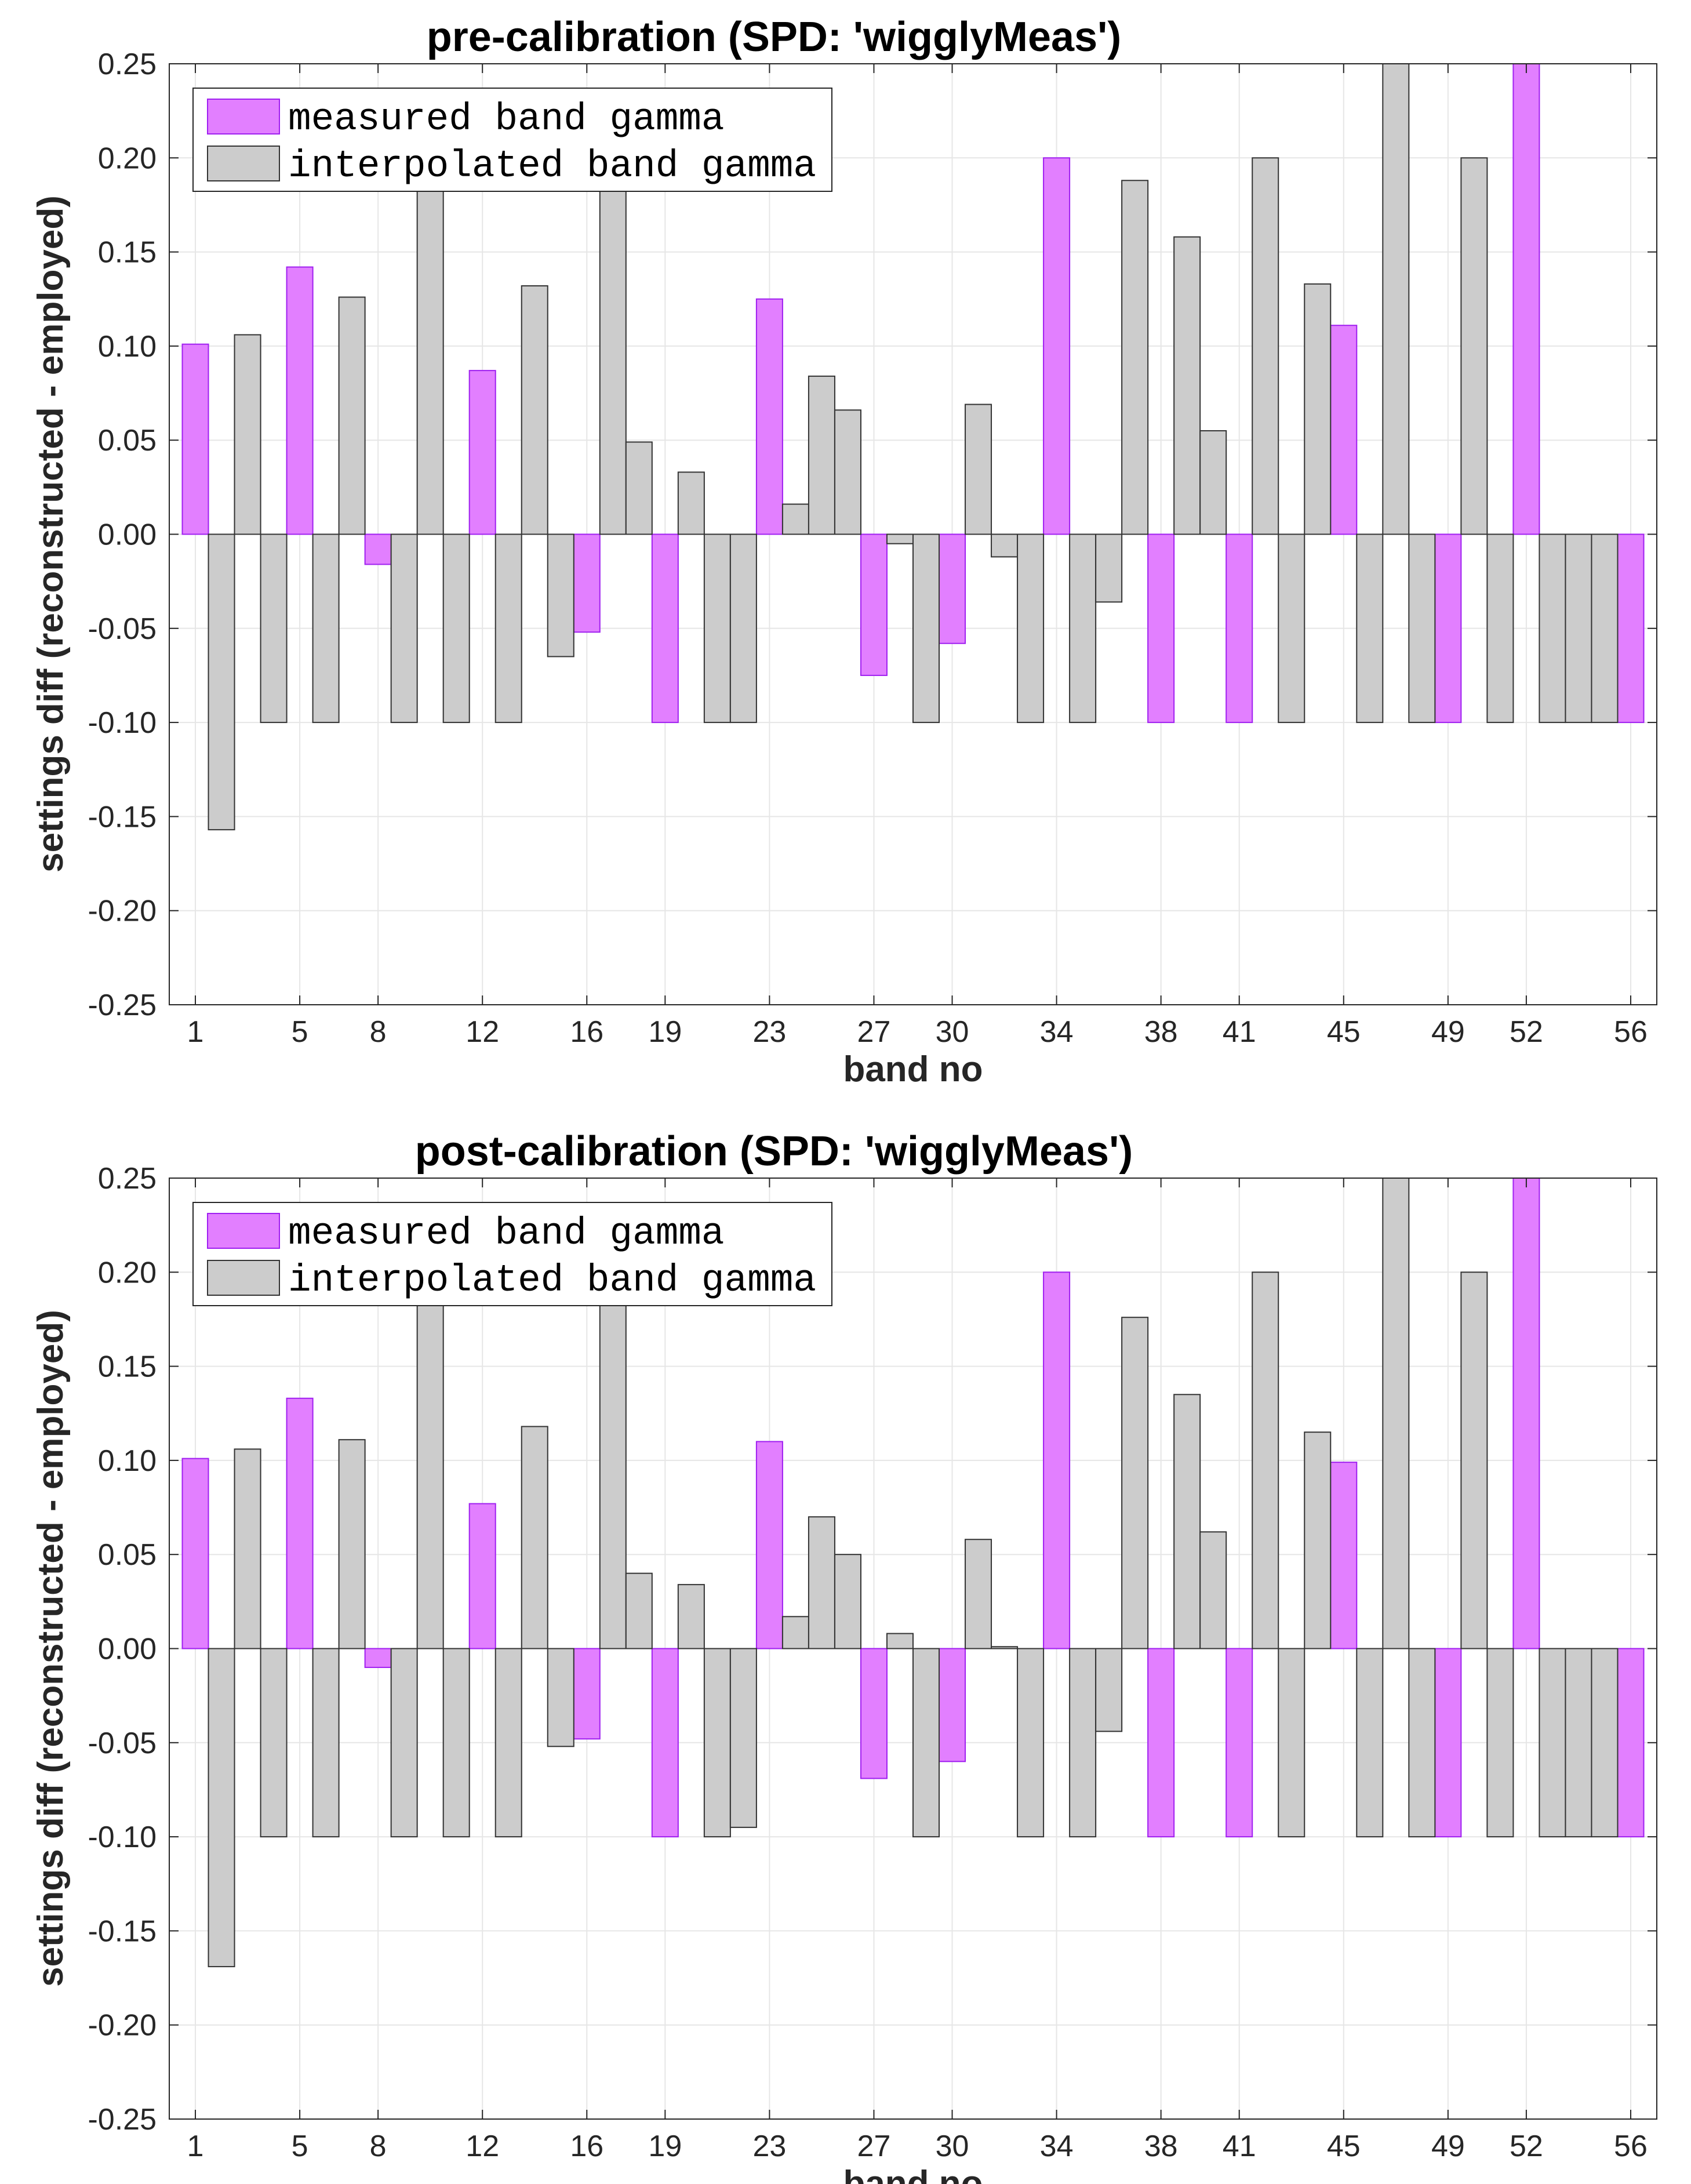 The width and height of the screenshot is (1691, 2184). I want to click on x-tick-label: 34, so click(1057, 2146).